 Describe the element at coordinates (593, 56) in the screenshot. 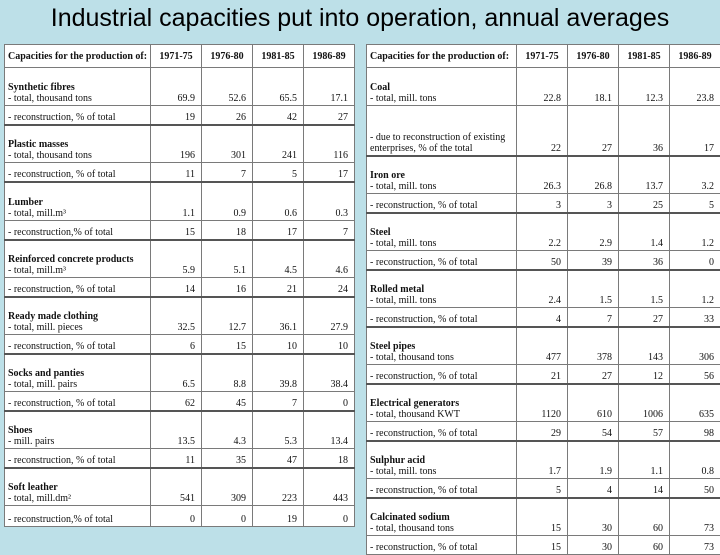

I see `header-period: 1976-80` at that location.